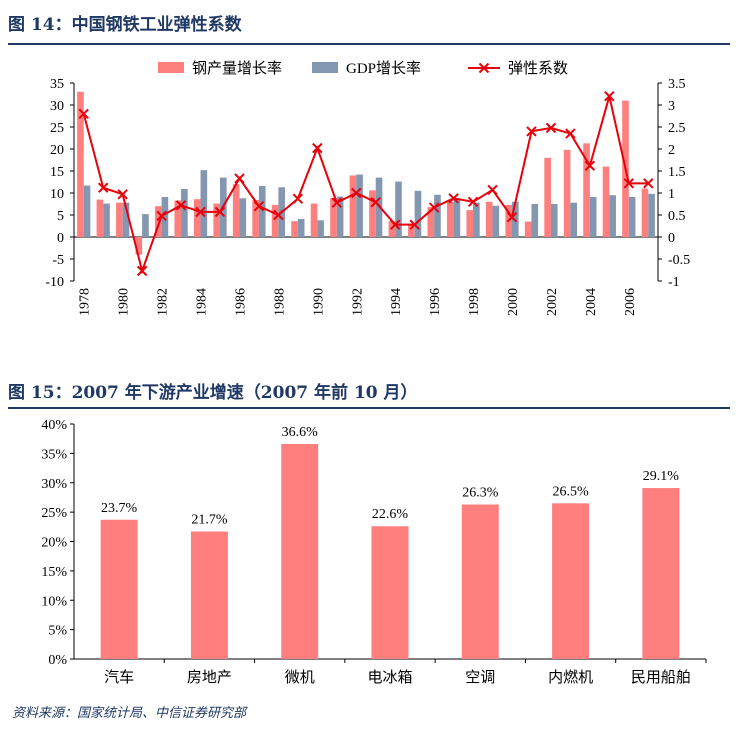 The width and height of the screenshot is (740, 733). I want to click on figure-14-rule, so click(369, 44).